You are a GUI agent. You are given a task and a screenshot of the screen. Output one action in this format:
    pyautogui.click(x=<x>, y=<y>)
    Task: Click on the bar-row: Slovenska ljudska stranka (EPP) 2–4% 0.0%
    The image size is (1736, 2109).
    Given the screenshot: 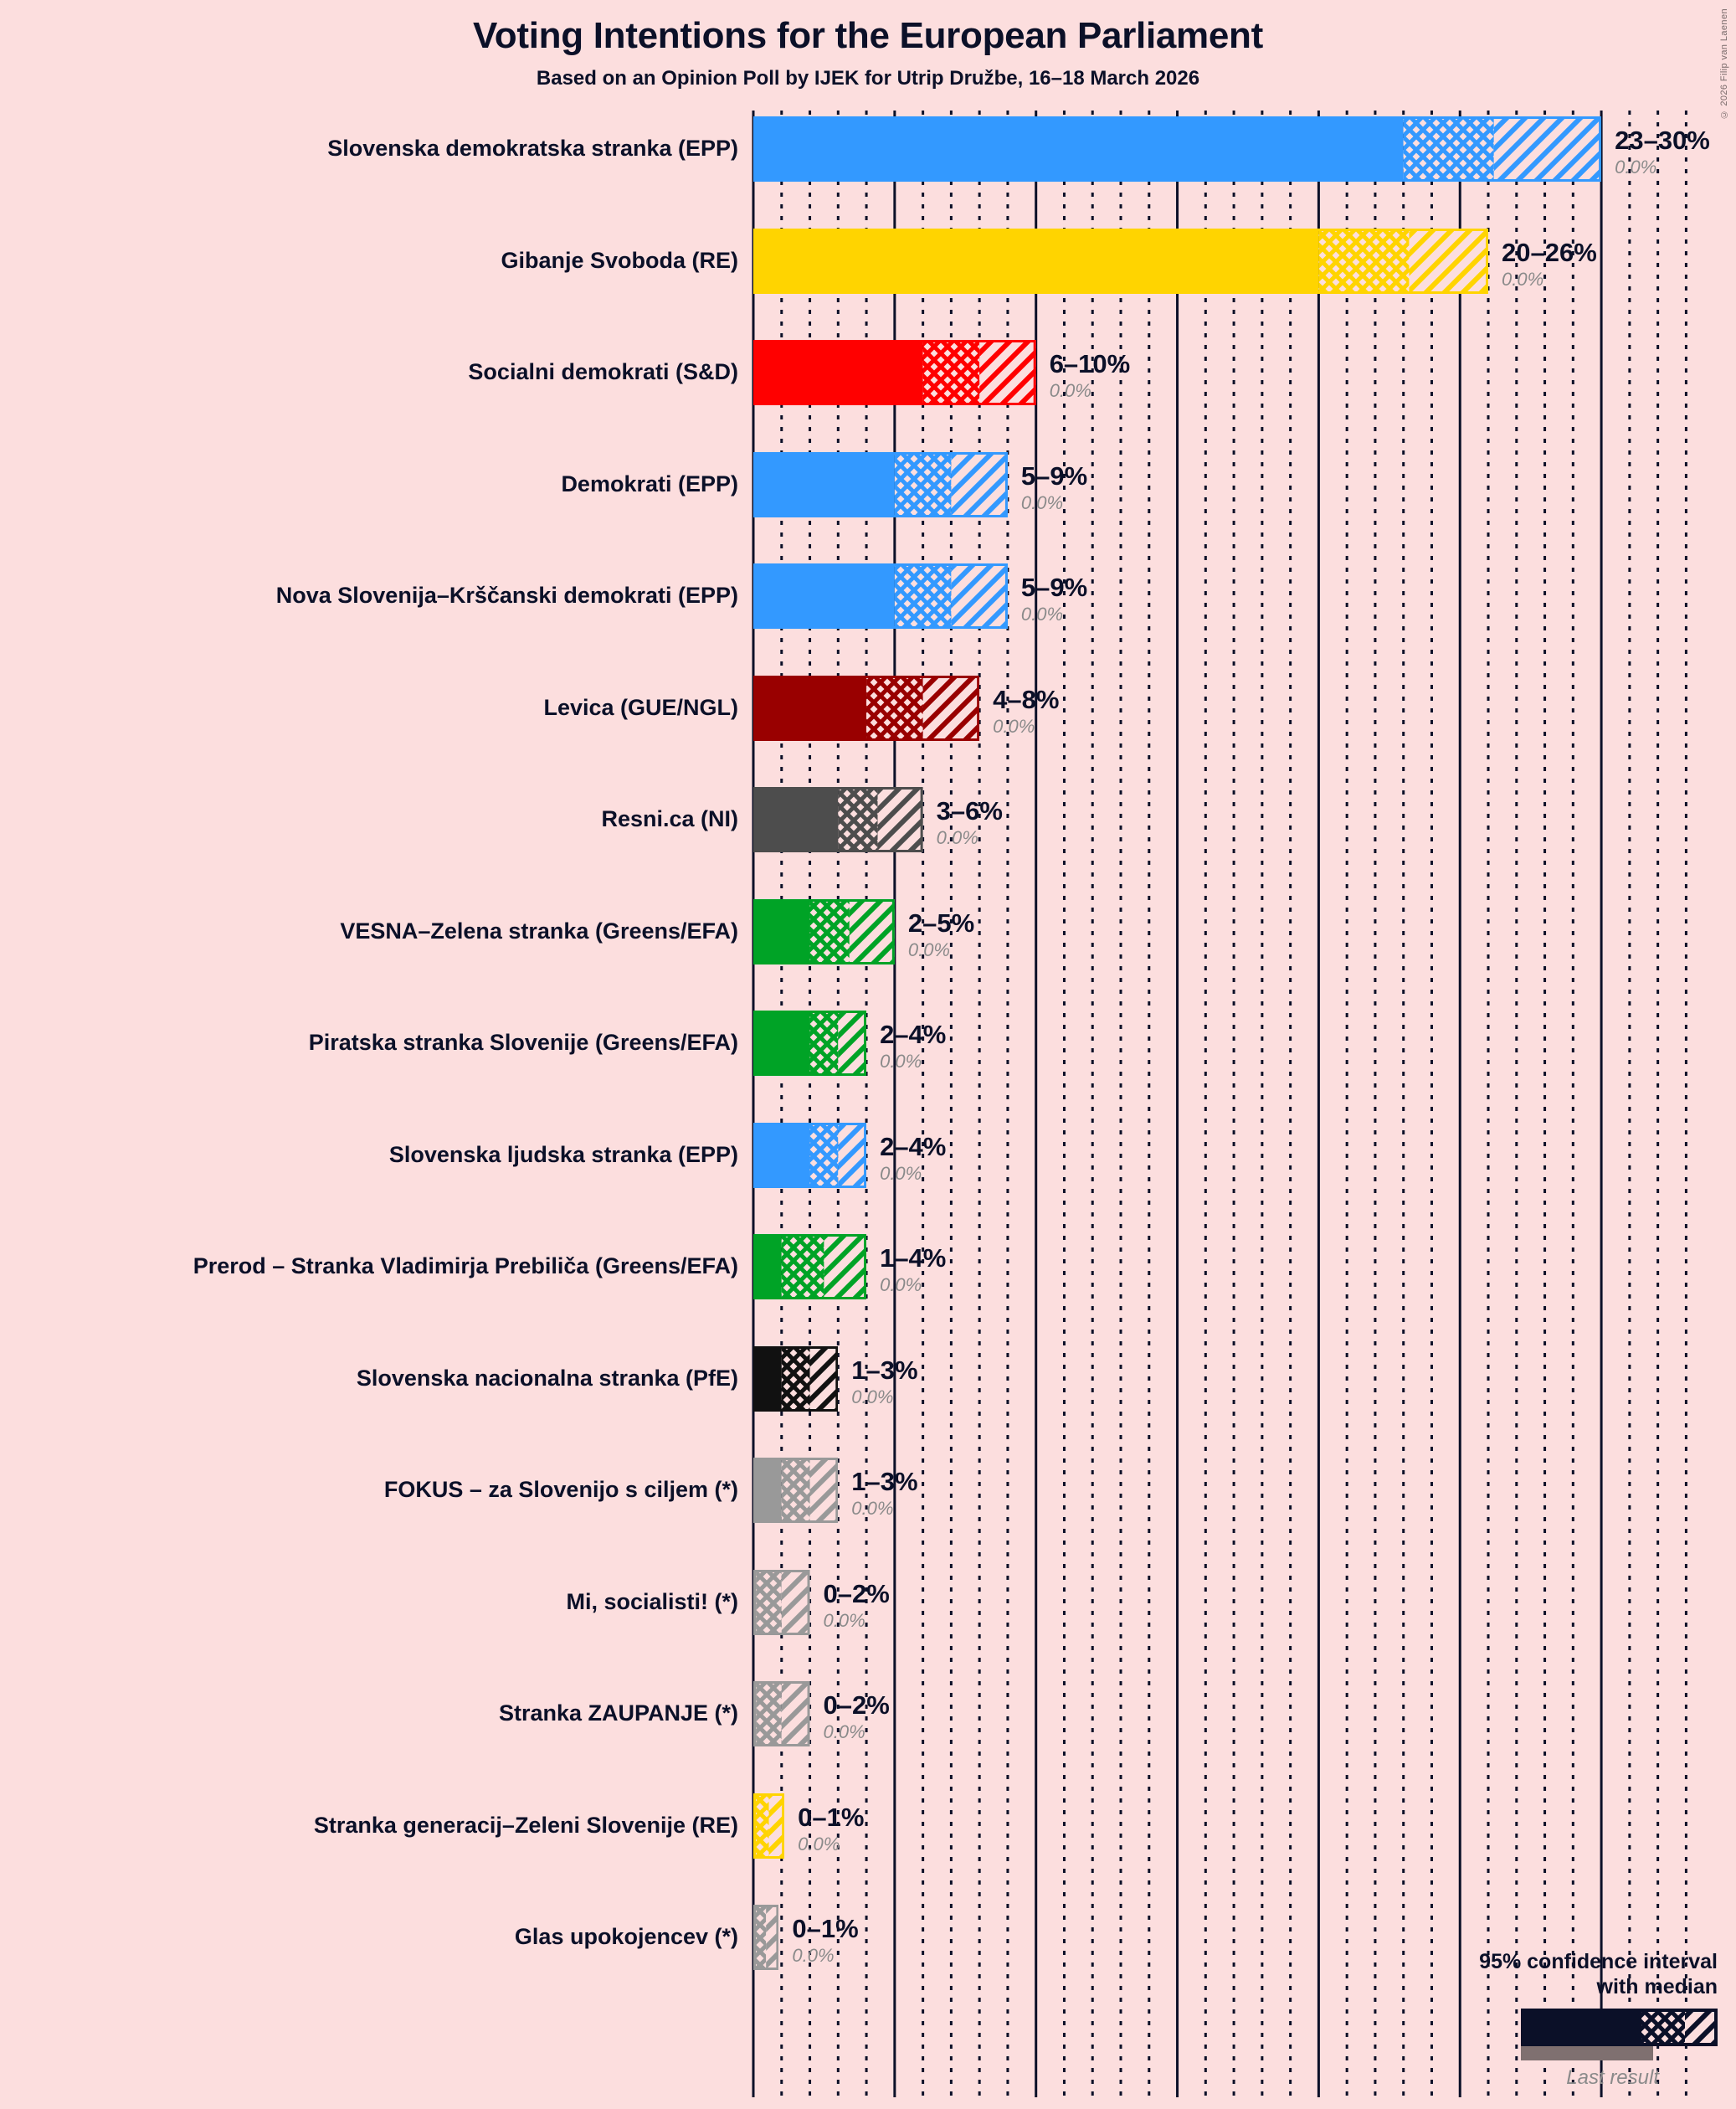 What is the action you would take?
    pyautogui.click(x=868, y=1155)
    